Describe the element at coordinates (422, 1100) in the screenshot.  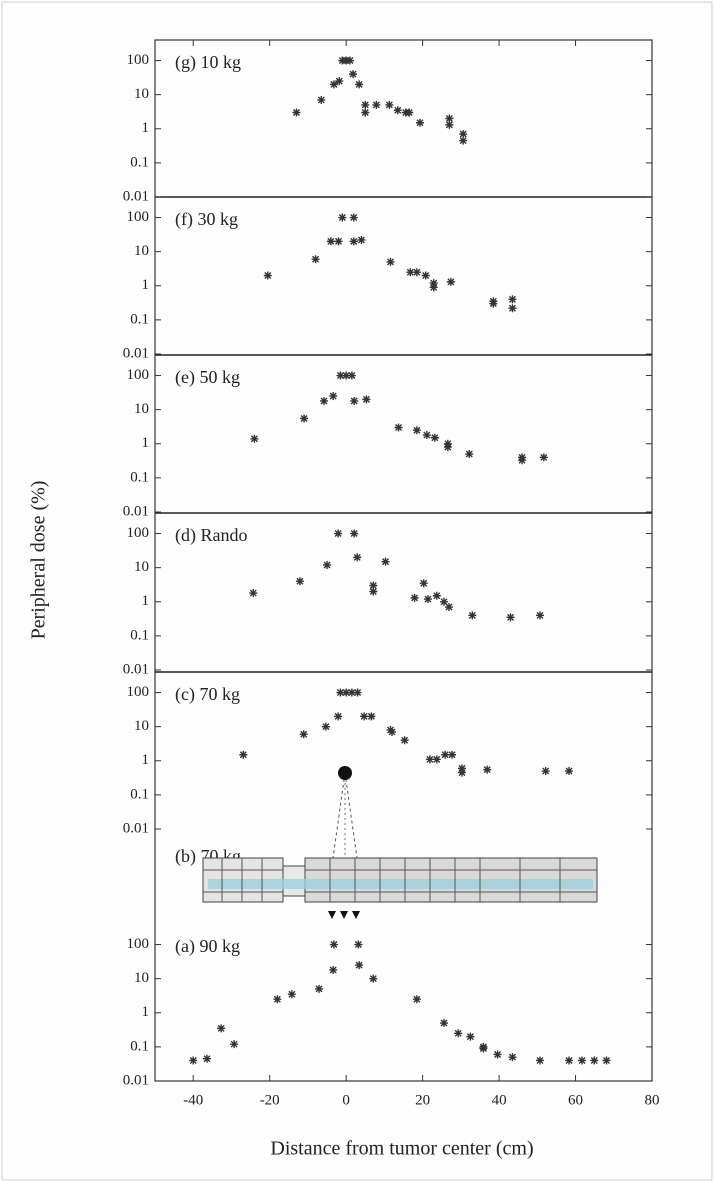
I see `x-tick-label: 20` at that location.